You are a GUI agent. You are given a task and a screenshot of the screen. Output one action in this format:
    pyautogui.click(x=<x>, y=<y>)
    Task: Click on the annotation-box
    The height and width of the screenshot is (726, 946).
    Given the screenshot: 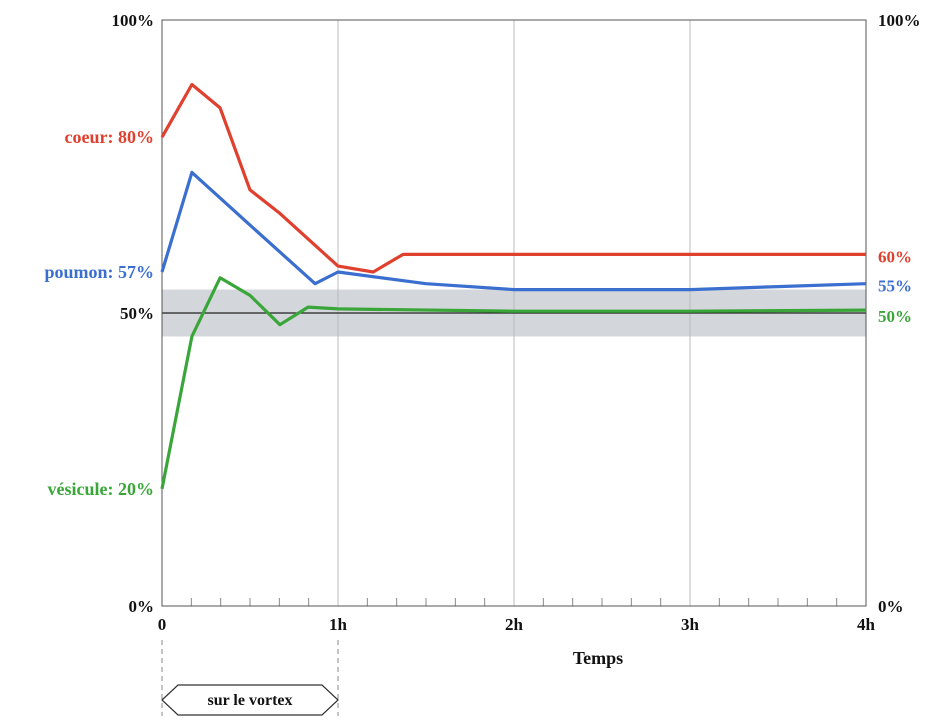 What is the action you would take?
    pyautogui.click(x=250, y=700)
    